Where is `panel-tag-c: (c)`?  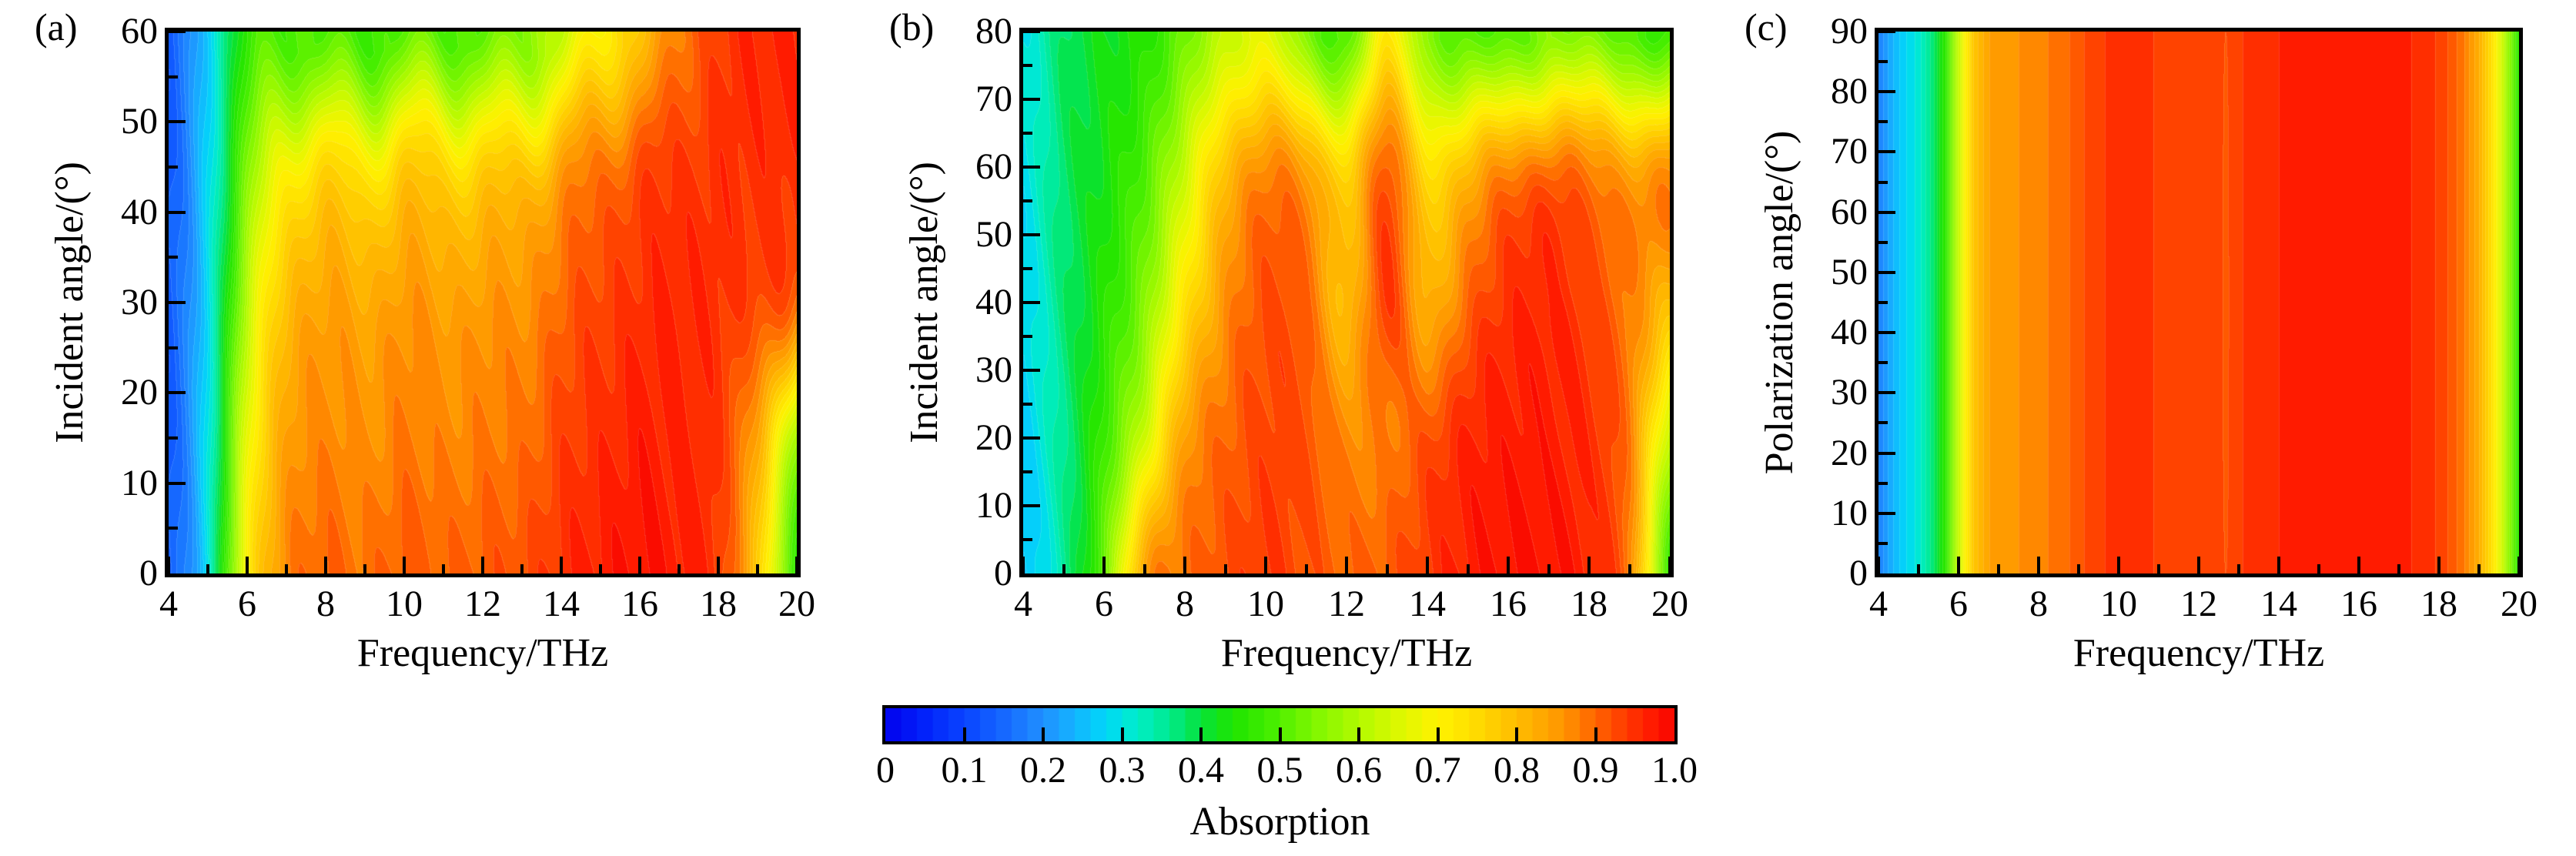 panel-tag-c: (c) is located at coordinates (1767, 26).